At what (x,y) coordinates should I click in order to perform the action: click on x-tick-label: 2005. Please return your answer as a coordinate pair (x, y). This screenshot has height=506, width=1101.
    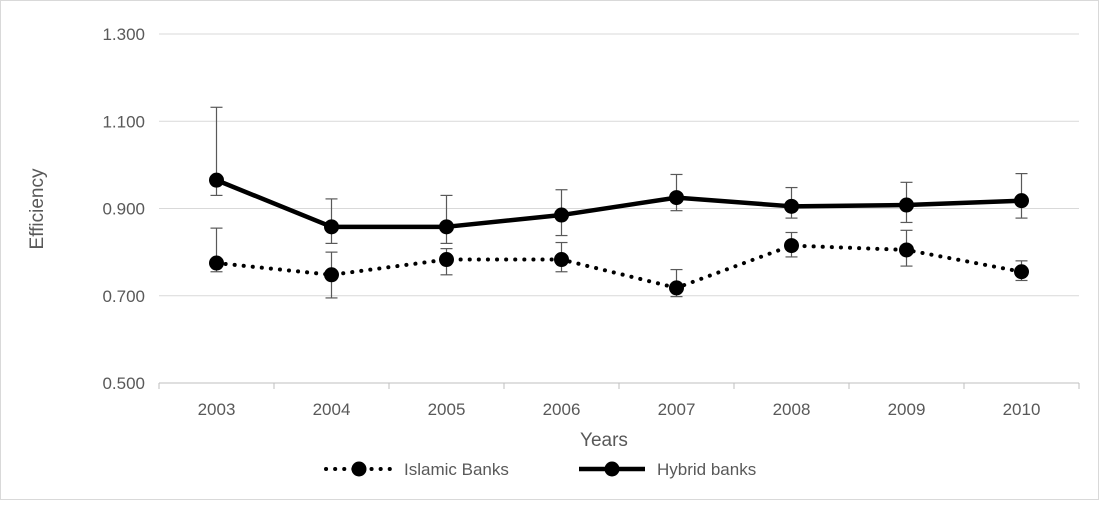
    Looking at the image, I should click on (447, 409).